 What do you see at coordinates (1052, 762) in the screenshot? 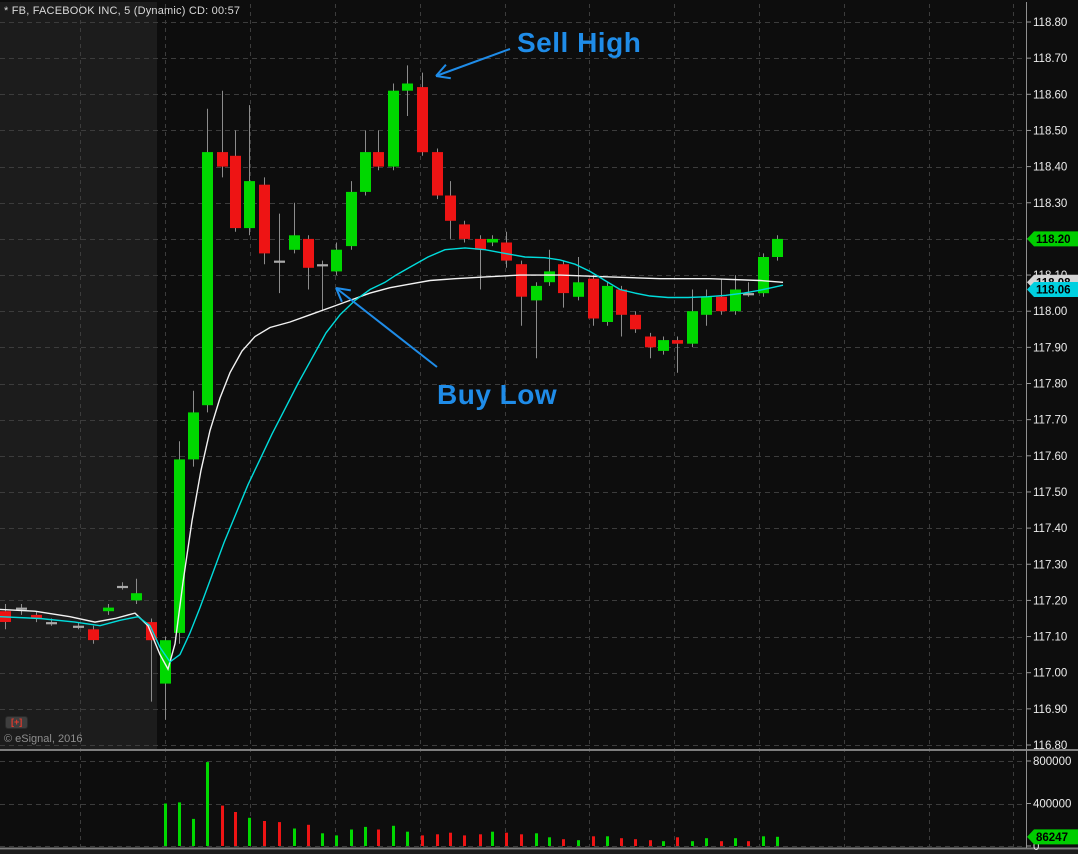
I see `volume-tick-label: 800000` at bounding box center [1052, 762].